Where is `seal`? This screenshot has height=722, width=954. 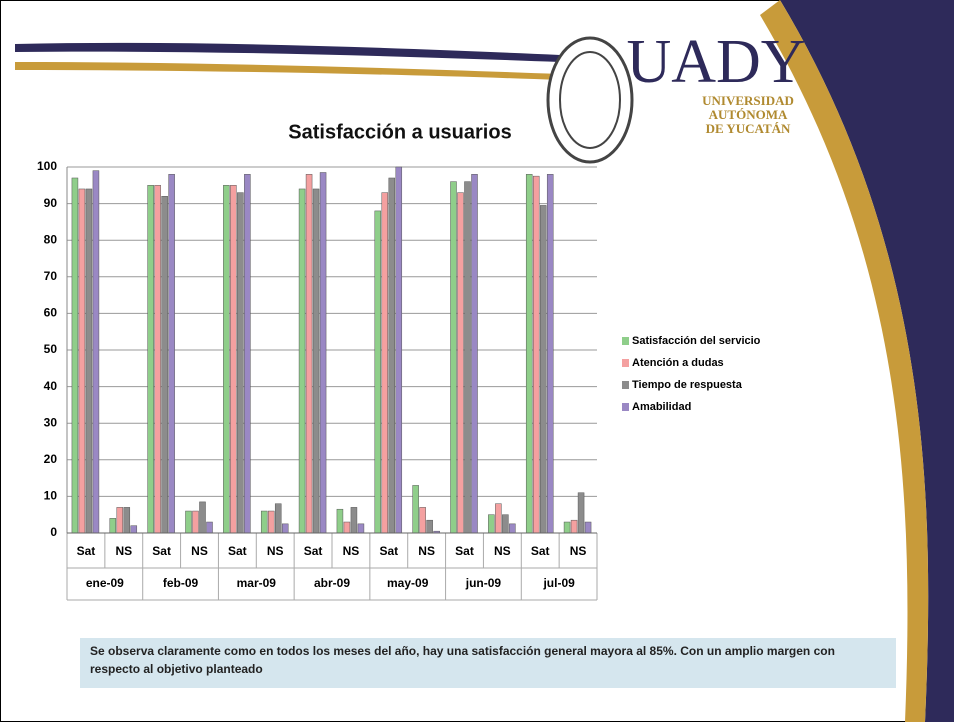 seal is located at coordinates (590, 100).